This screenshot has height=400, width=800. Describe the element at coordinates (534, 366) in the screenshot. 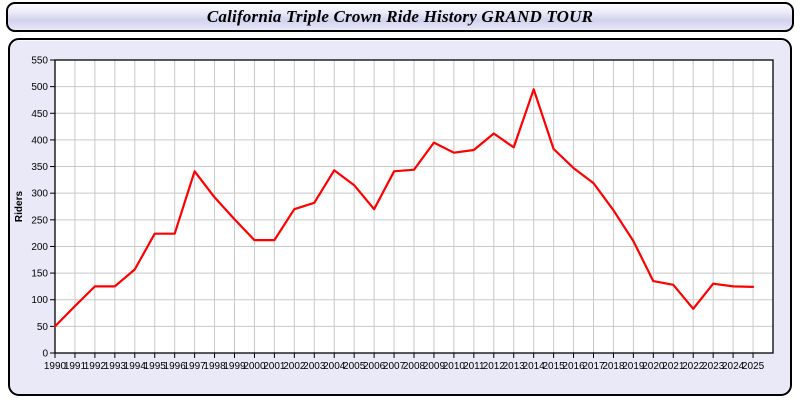

I see `x-tick-label: 2014` at that location.